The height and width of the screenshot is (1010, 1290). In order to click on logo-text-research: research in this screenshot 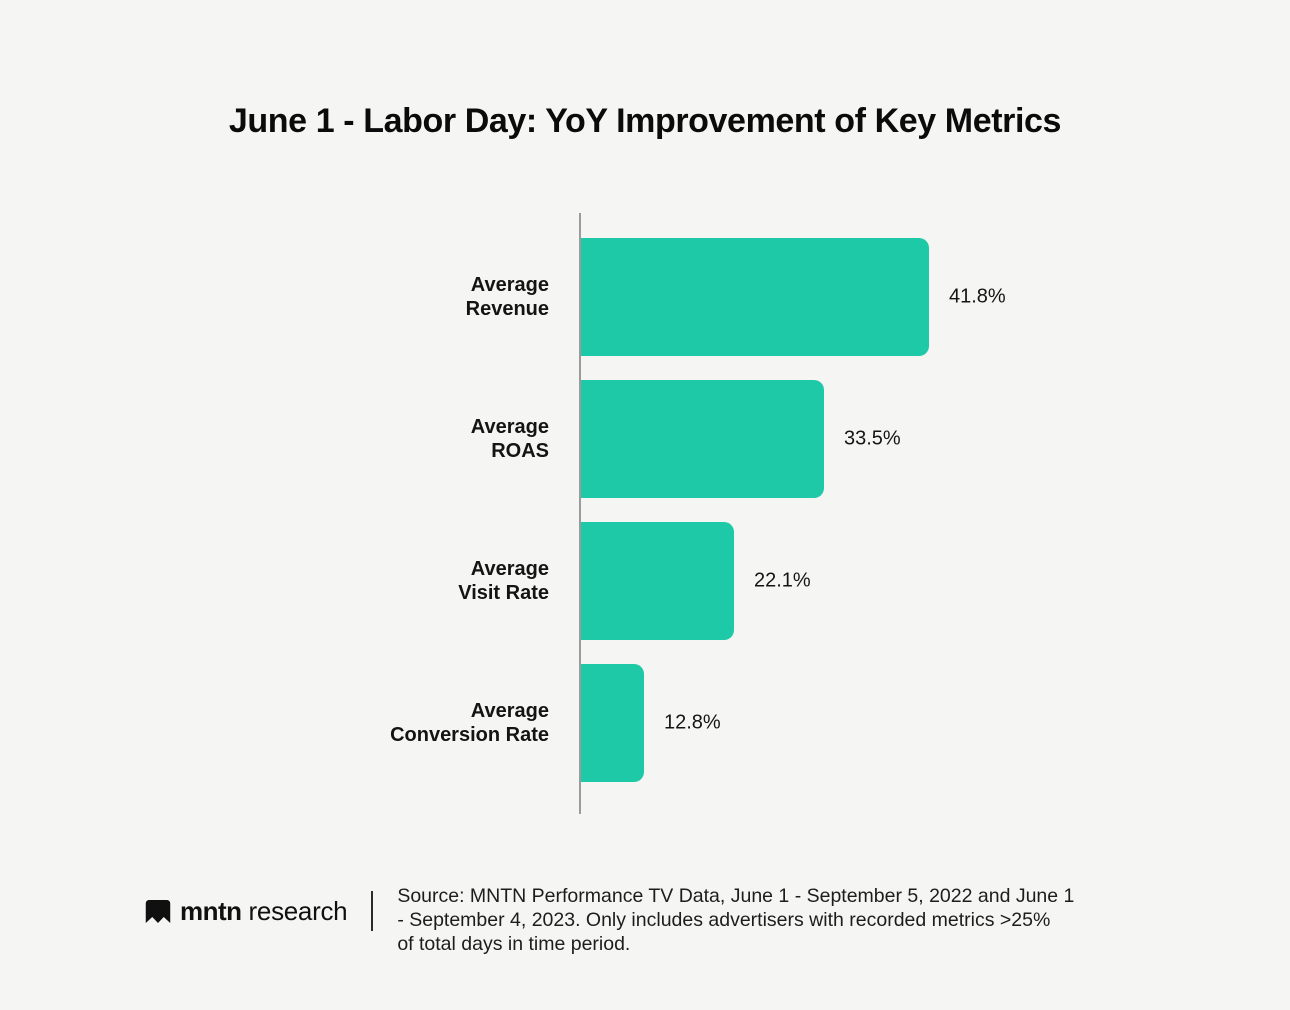, I will do `click(298, 911)`.